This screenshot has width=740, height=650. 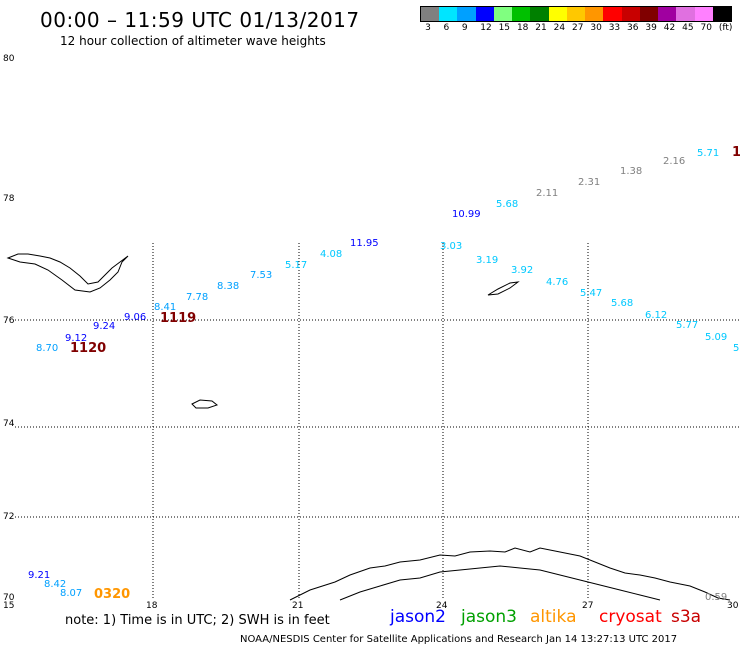 I want to click on wave-height-label: 2.16, so click(x=674, y=161).